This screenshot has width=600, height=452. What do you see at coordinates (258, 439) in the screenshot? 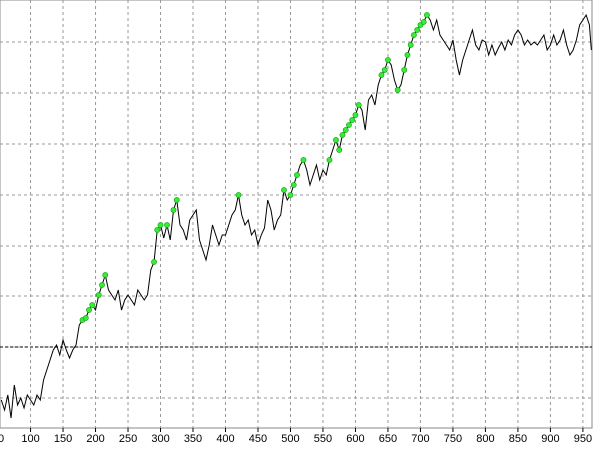
I see `x-tick-label: 450` at bounding box center [258, 439].